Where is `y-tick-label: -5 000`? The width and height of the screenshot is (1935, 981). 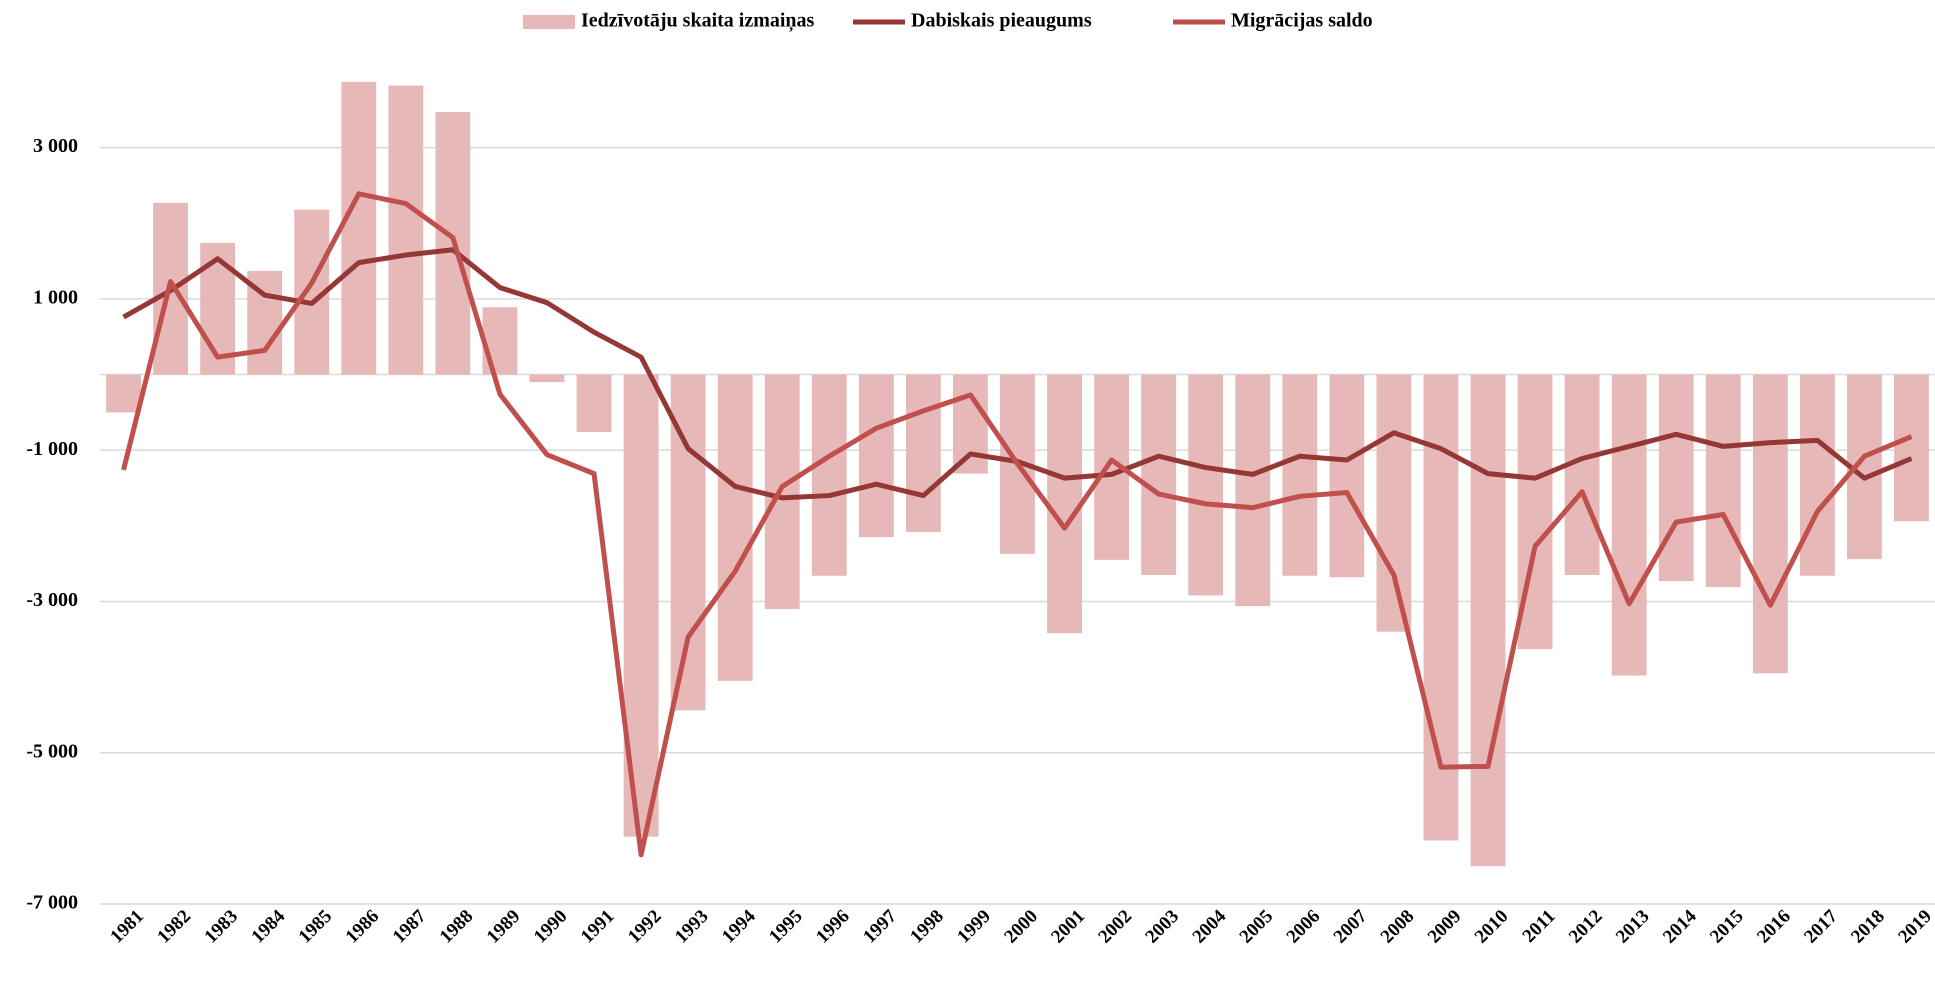
y-tick-label: -5 000 is located at coordinates (52, 751).